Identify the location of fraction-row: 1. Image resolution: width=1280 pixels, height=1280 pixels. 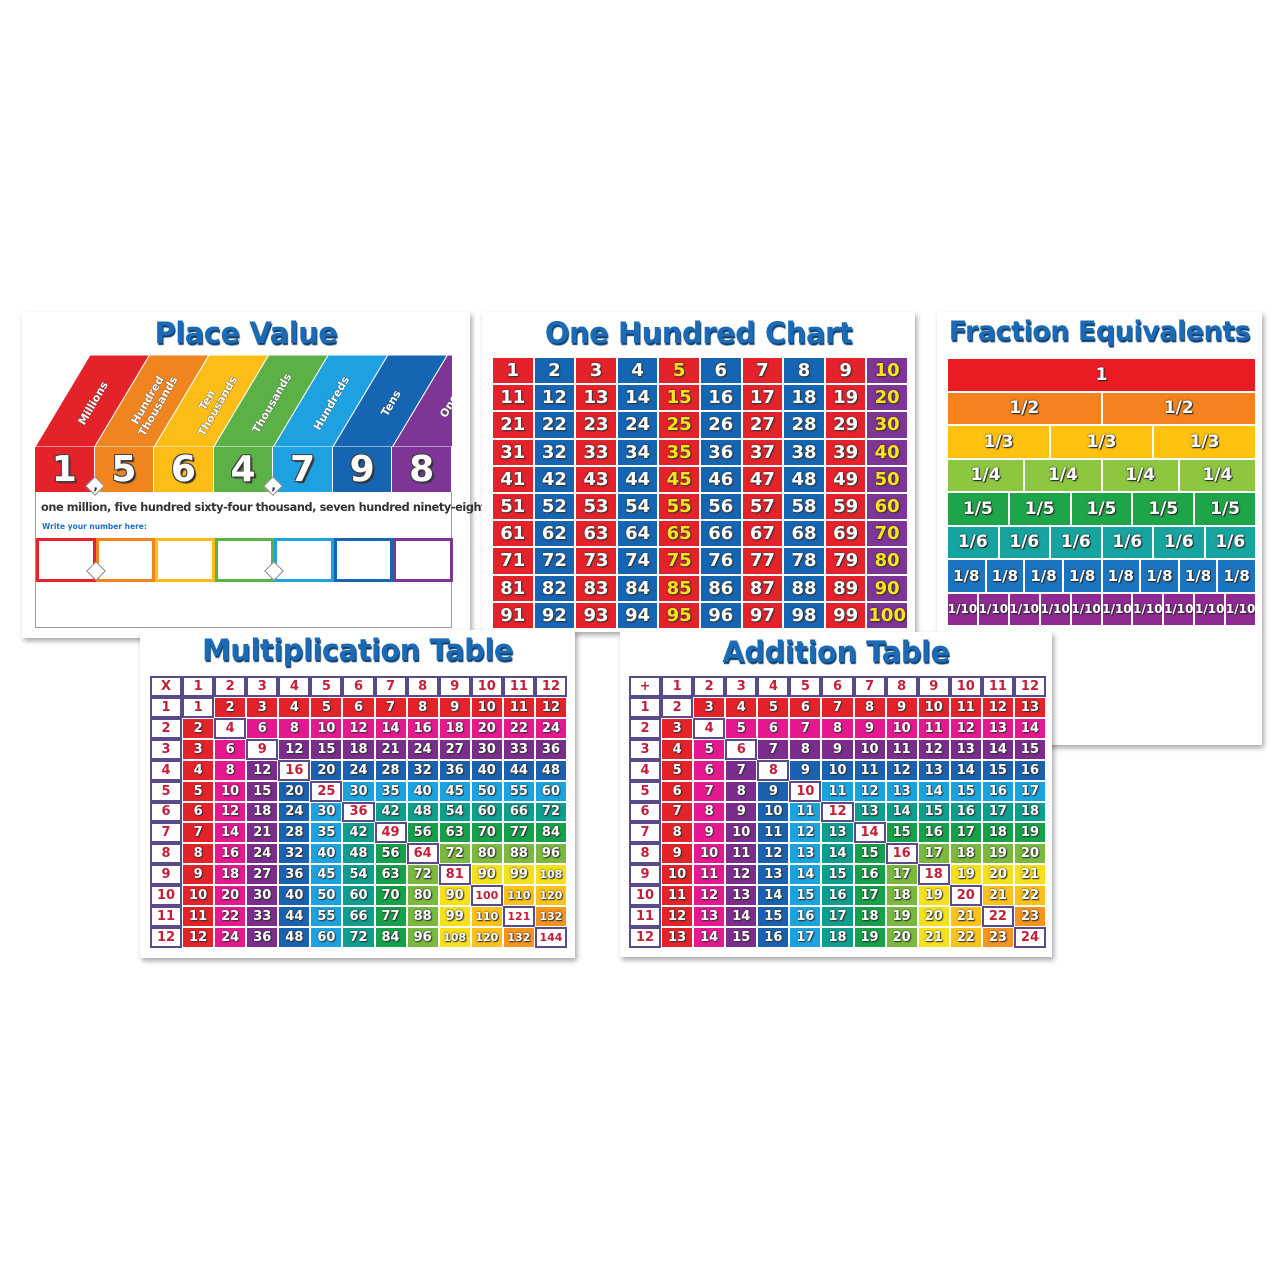
(1101, 375).